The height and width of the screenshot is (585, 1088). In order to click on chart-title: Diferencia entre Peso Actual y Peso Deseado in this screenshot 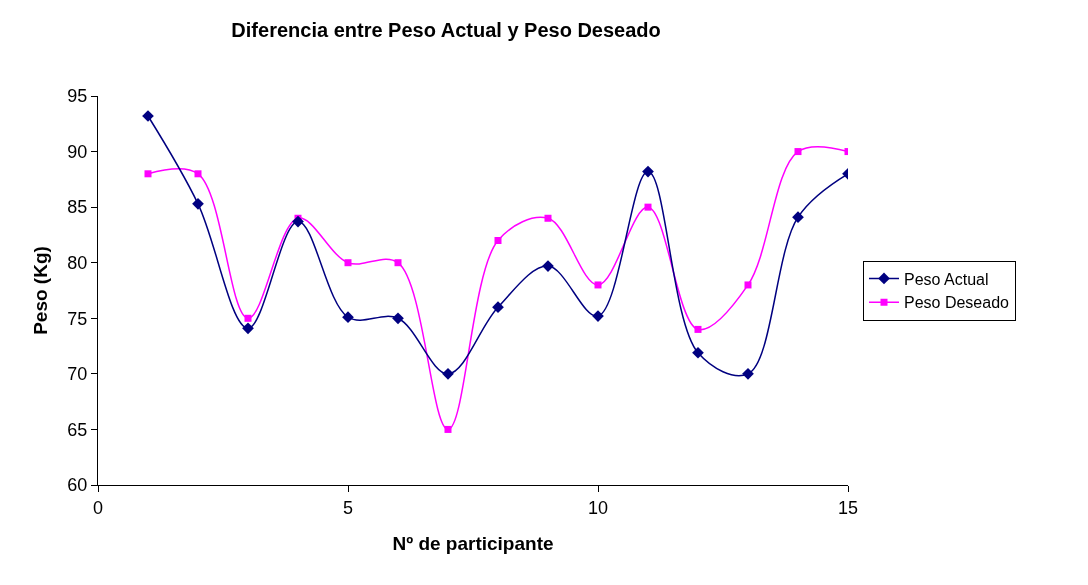, I will do `click(446, 30)`.